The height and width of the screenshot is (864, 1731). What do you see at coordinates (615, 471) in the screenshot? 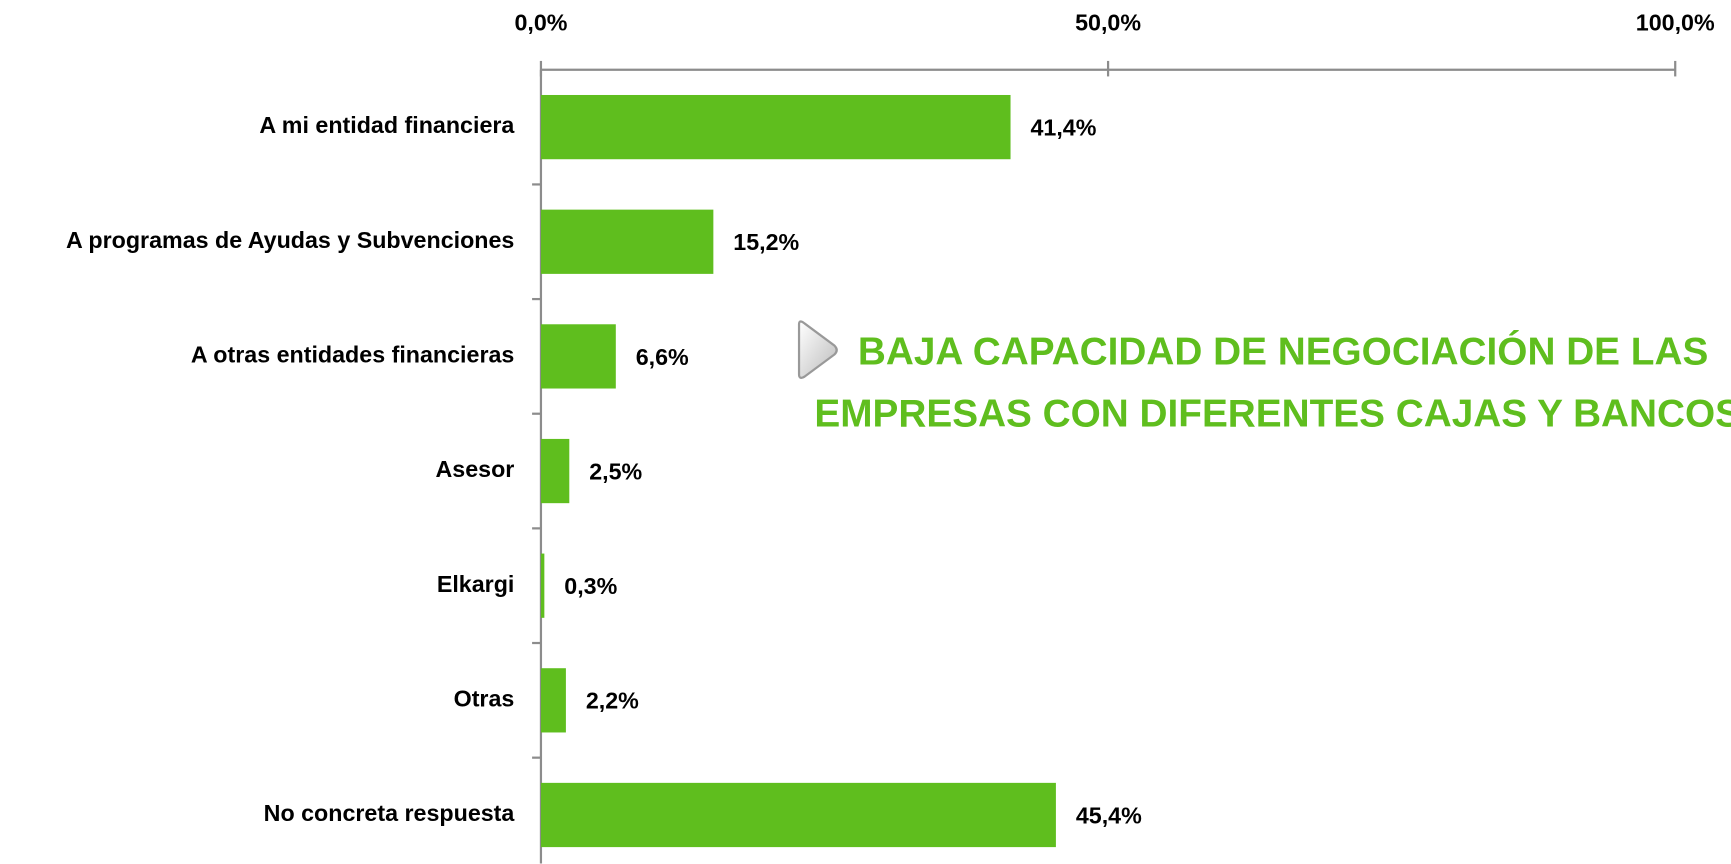
I see `value-label: 2,5%` at bounding box center [615, 471].